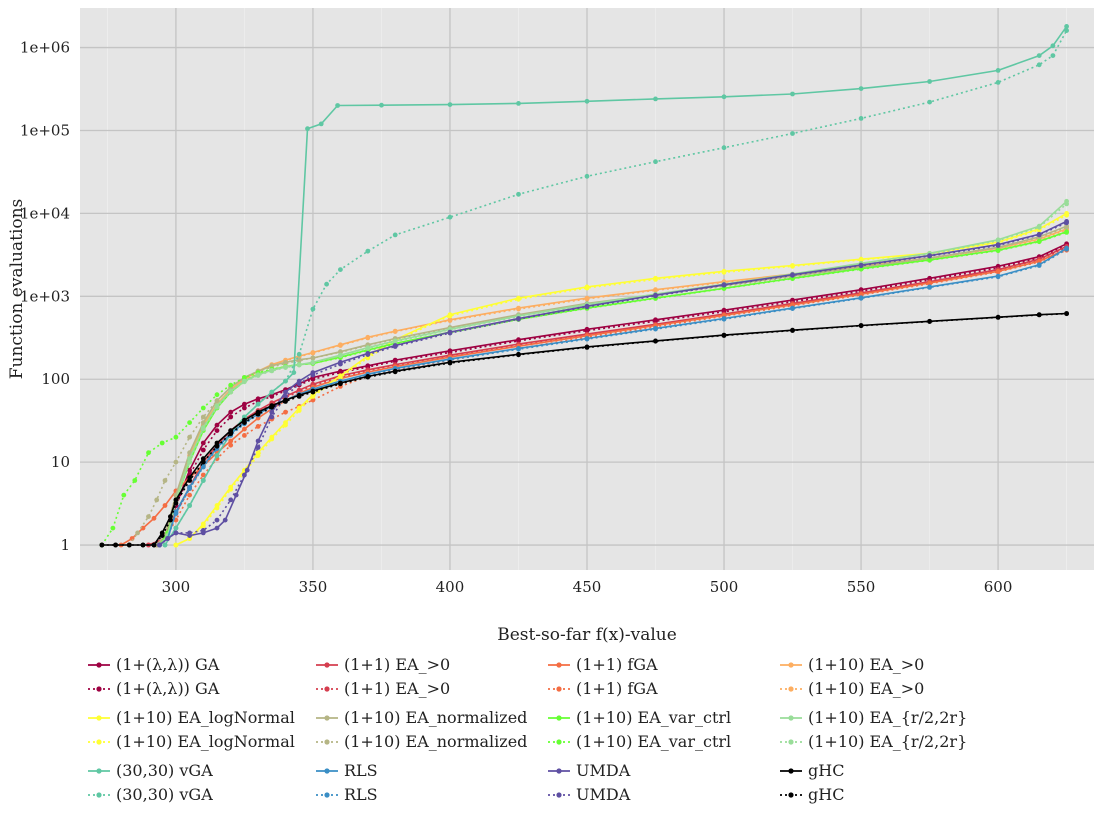 This screenshot has width=1100, height=833. What do you see at coordinates (603, 770) in the screenshot?
I see `legend-label: UMDA` at bounding box center [603, 770].